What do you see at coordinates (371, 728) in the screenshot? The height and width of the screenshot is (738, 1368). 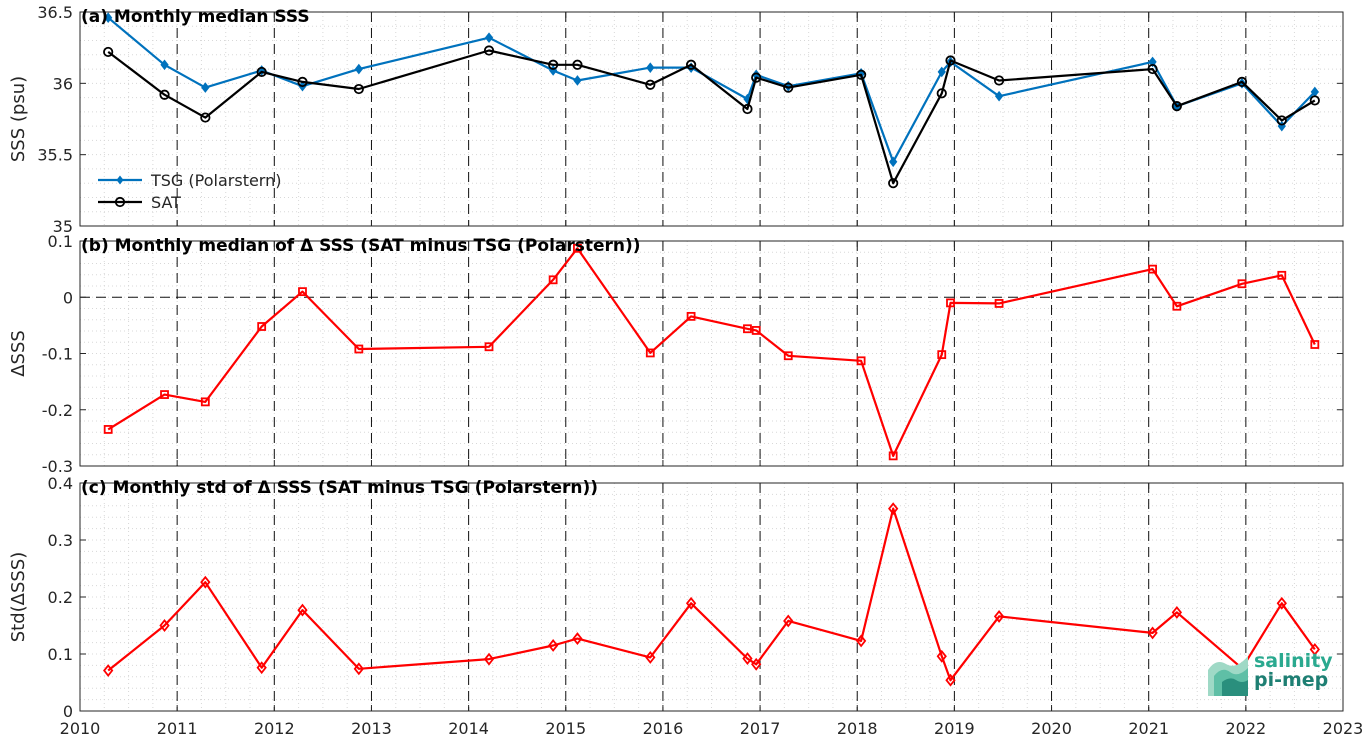 I see `x-tick-label: 2013` at bounding box center [371, 728].